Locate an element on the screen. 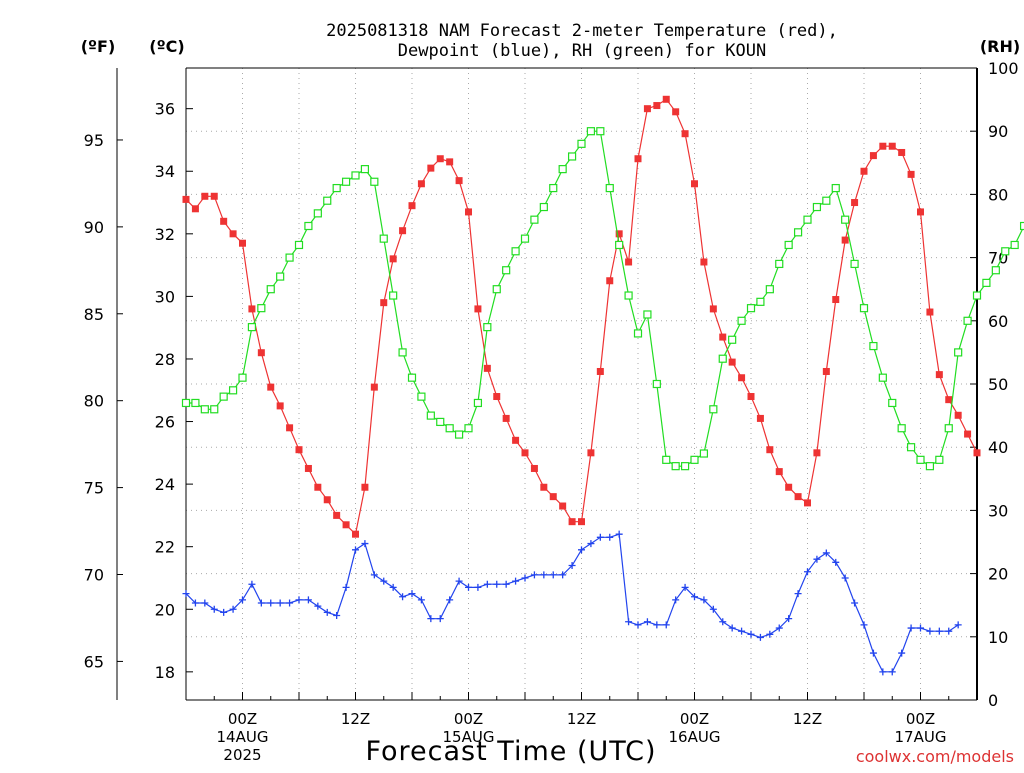  x-tick-date-label: 16AUG is located at coordinates (695, 737).